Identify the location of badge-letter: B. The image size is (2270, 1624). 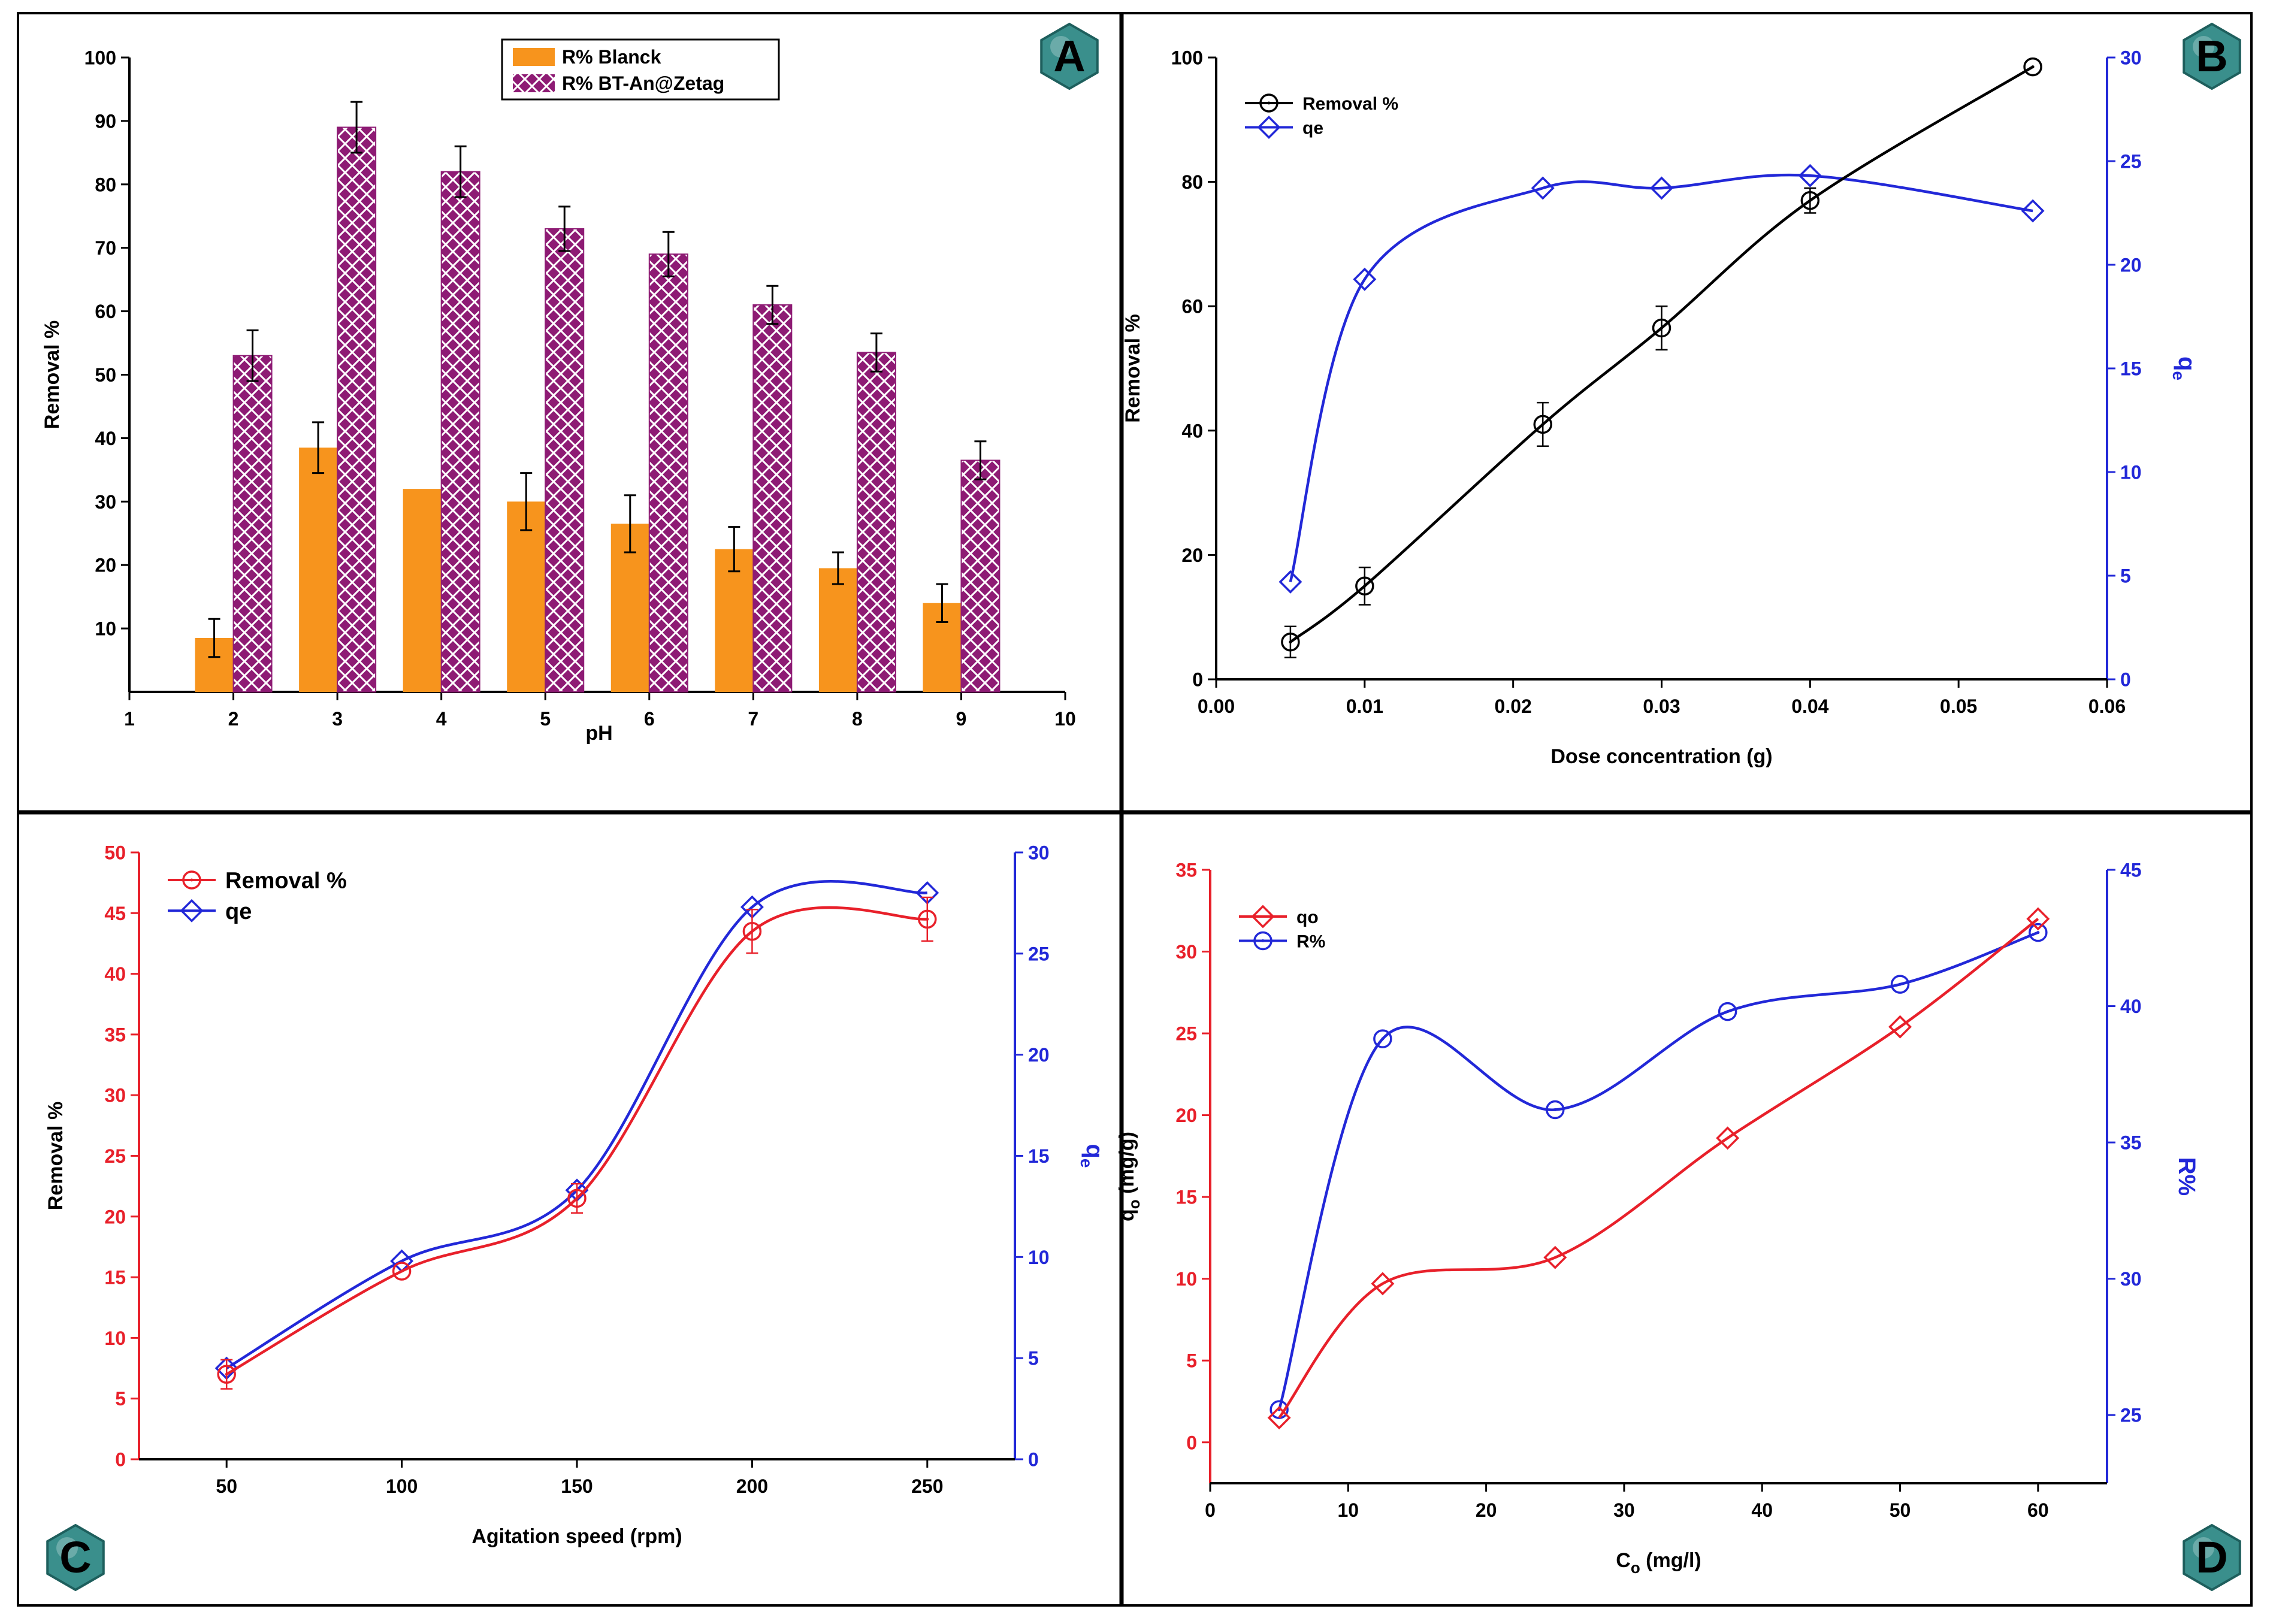
(2211, 56).